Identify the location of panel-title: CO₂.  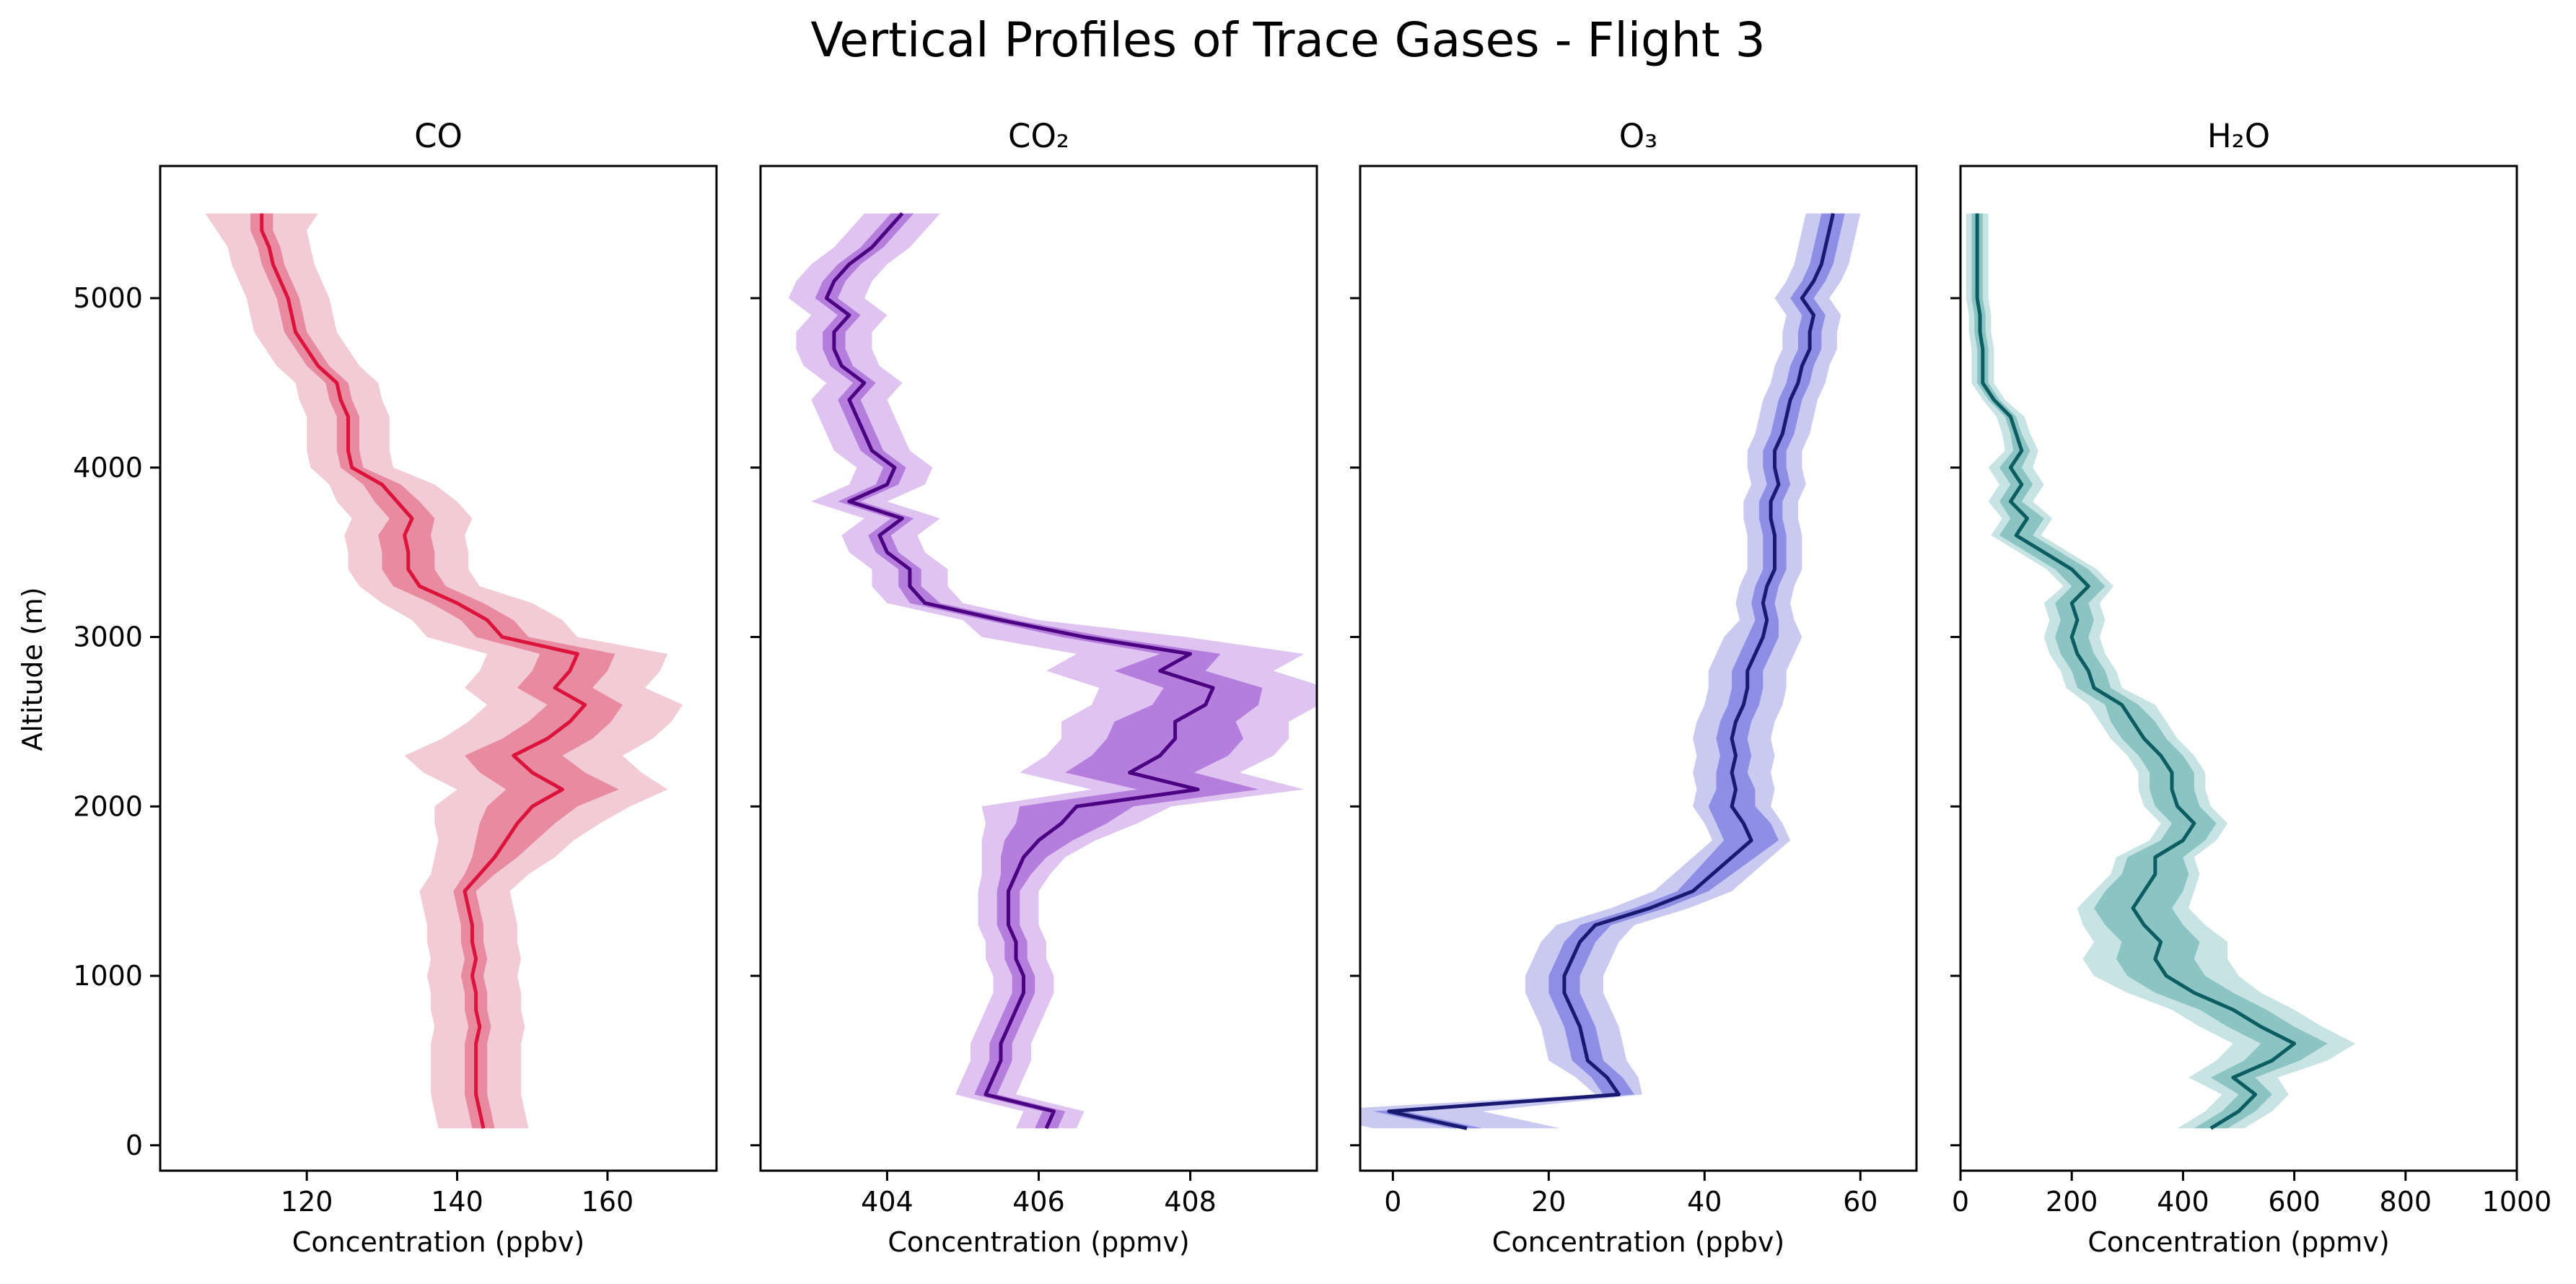
(1038, 136).